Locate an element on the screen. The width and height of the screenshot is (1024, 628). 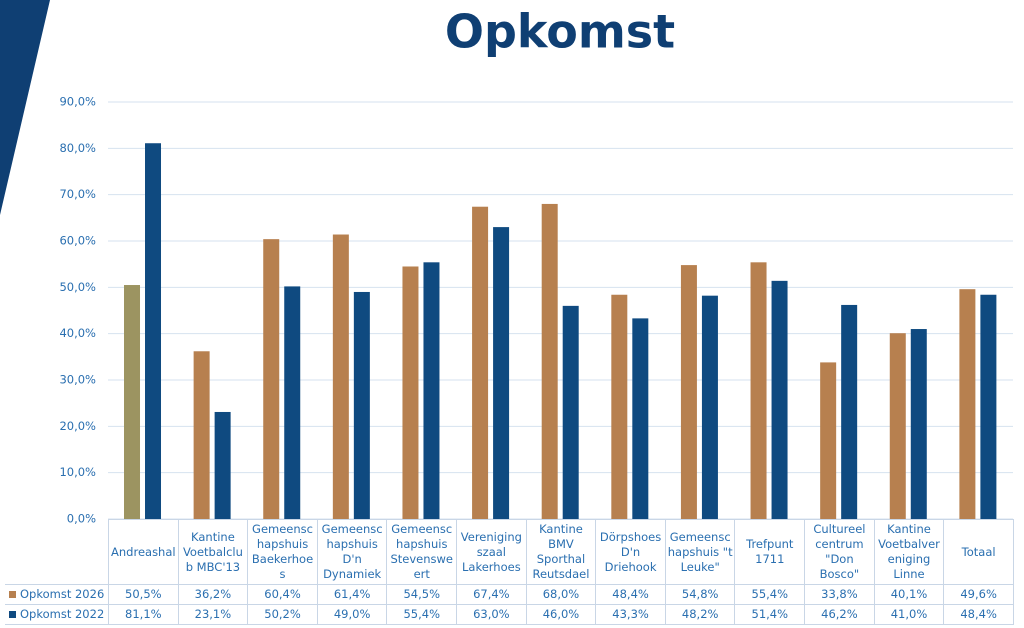
value-label: 43,3% is located at coordinates (630, 614).